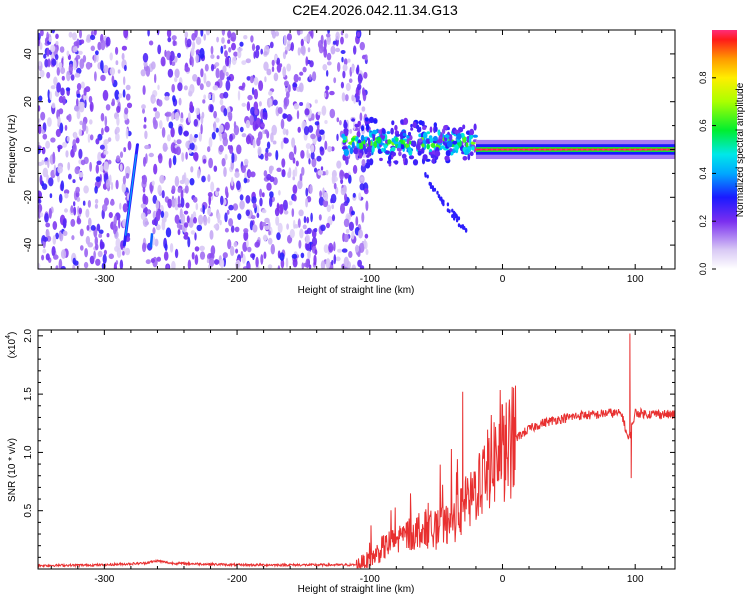 The width and height of the screenshot is (750, 600). What do you see at coordinates (523, 149) in the screenshot?
I see `carrier-peak-dot` at bounding box center [523, 149].